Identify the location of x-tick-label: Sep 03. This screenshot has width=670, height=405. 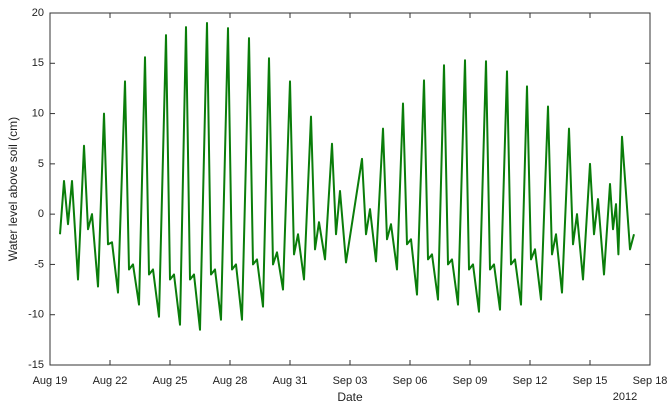
(350, 381).